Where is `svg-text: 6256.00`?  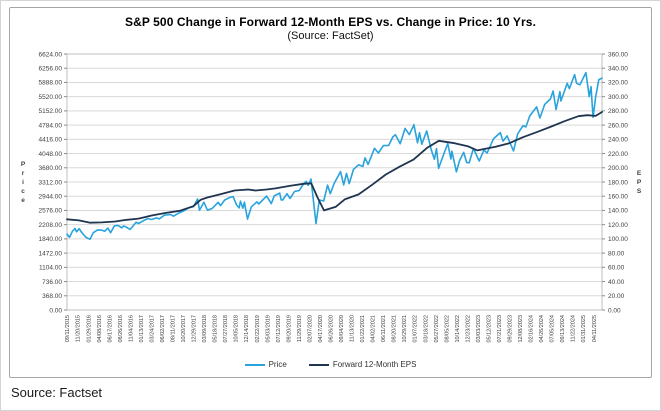
svg-text: 6256.00 is located at coordinates (51, 69).